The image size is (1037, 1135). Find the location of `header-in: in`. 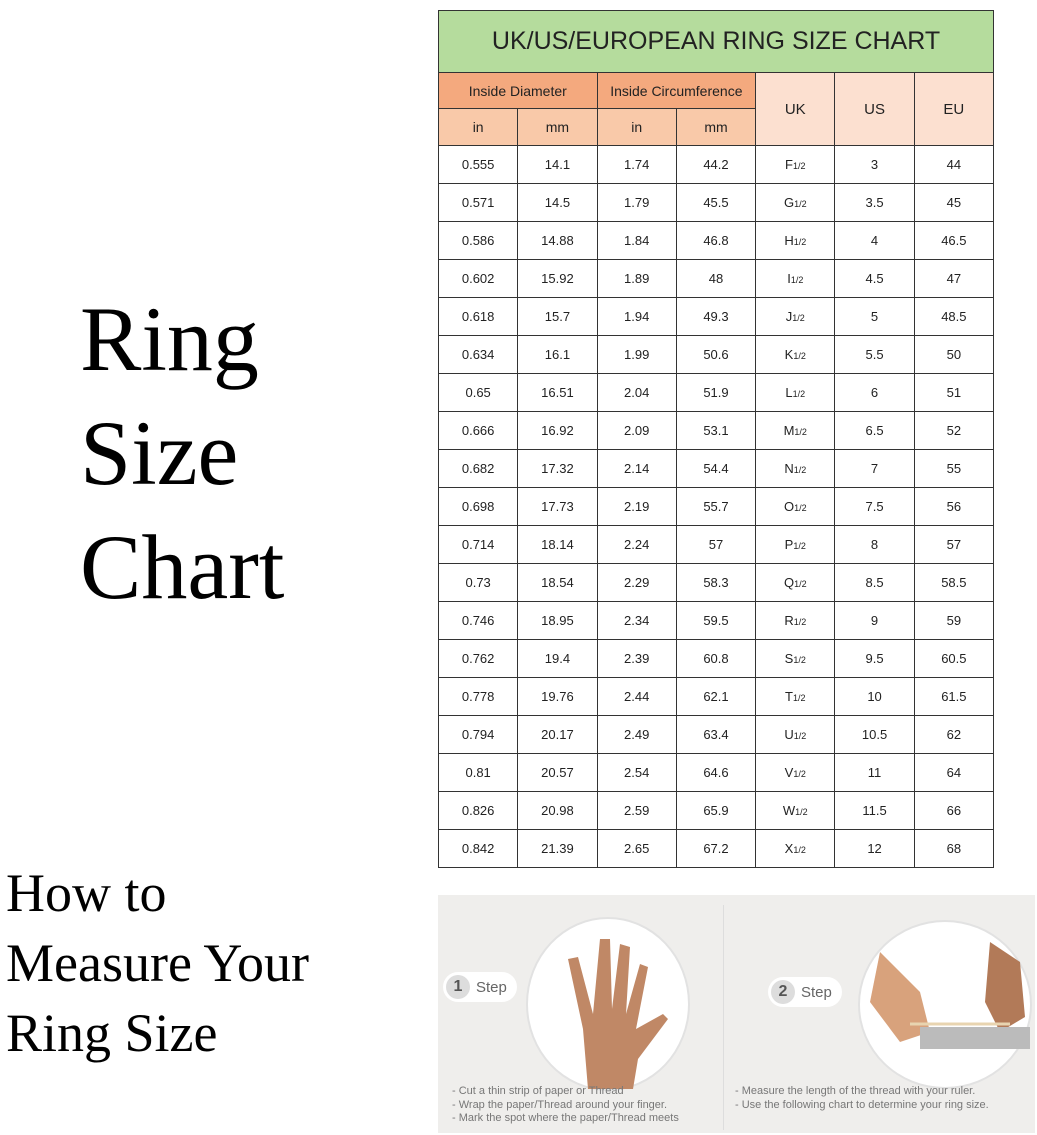

header-in: in is located at coordinates (636, 127).